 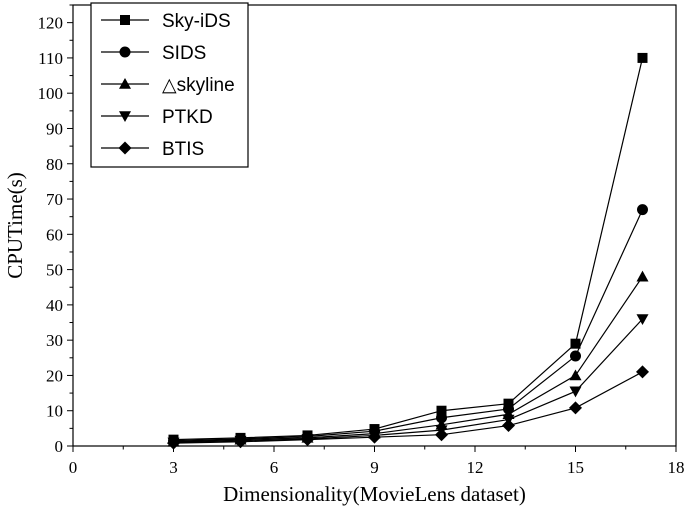 What do you see at coordinates (184, 53) in the screenshot?
I see `legend-label: SIDS` at bounding box center [184, 53].